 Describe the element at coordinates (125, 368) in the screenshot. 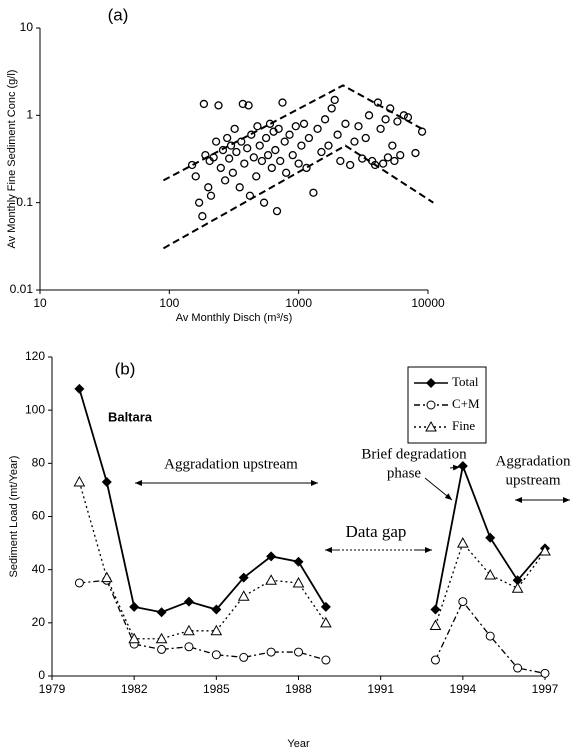

I see `chart-title: (b)` at that location.